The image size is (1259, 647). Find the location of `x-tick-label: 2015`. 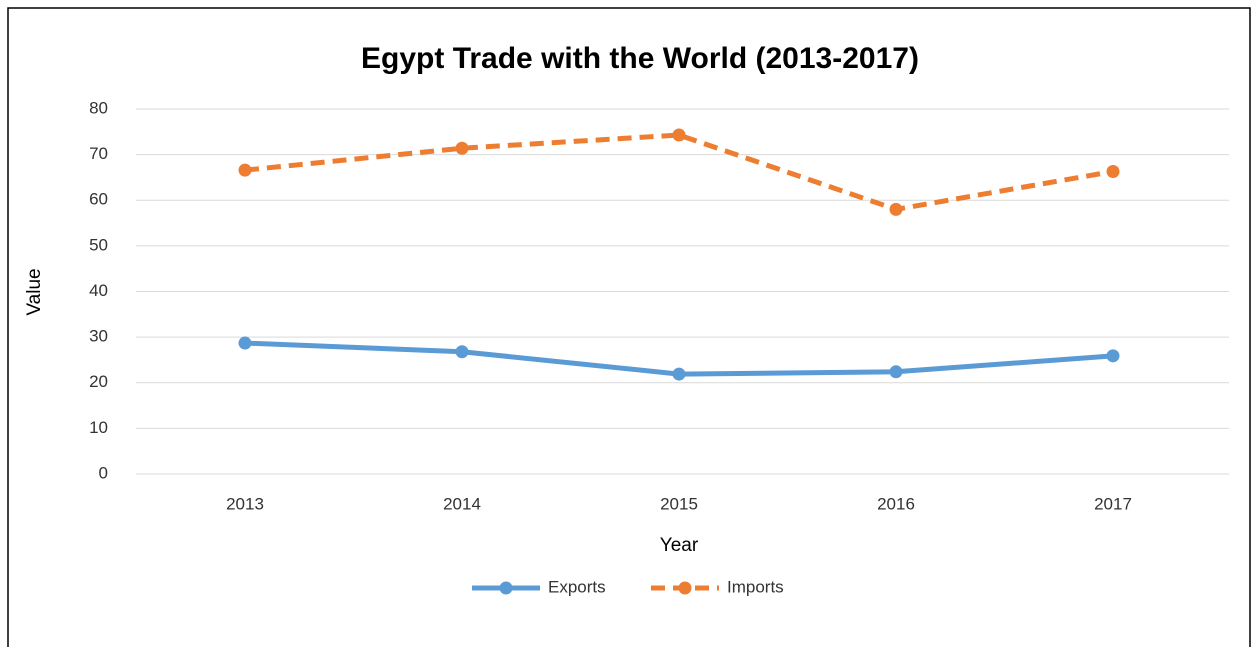

x-tick-label: 2015 is located at coordinates (679, 503).